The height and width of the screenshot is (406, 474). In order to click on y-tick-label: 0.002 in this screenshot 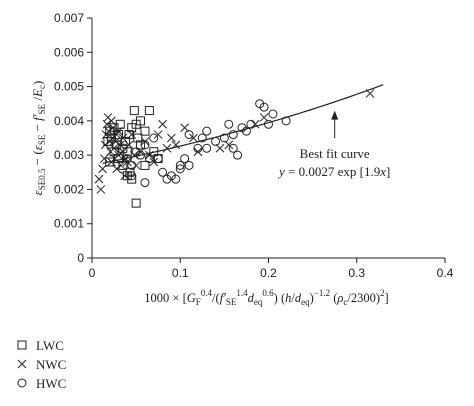, I will do `click(69, 189)`.